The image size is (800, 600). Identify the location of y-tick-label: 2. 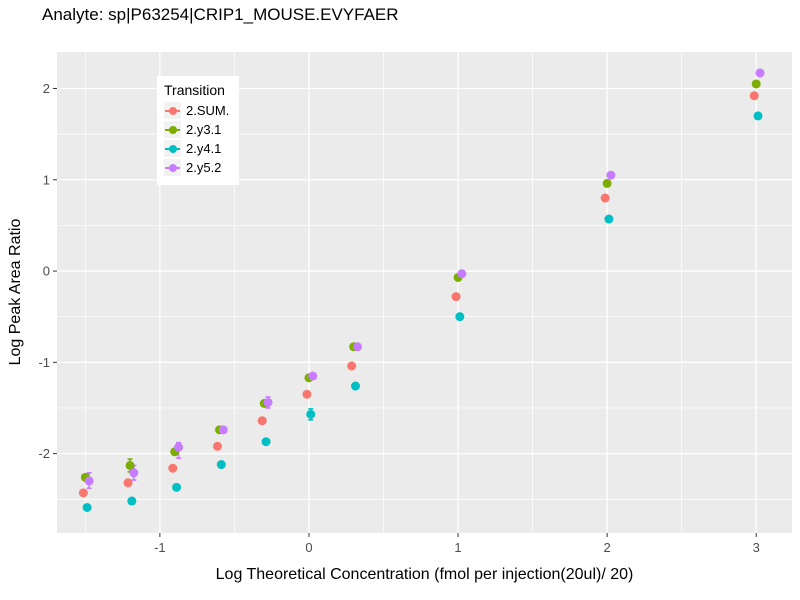
(46, 88).